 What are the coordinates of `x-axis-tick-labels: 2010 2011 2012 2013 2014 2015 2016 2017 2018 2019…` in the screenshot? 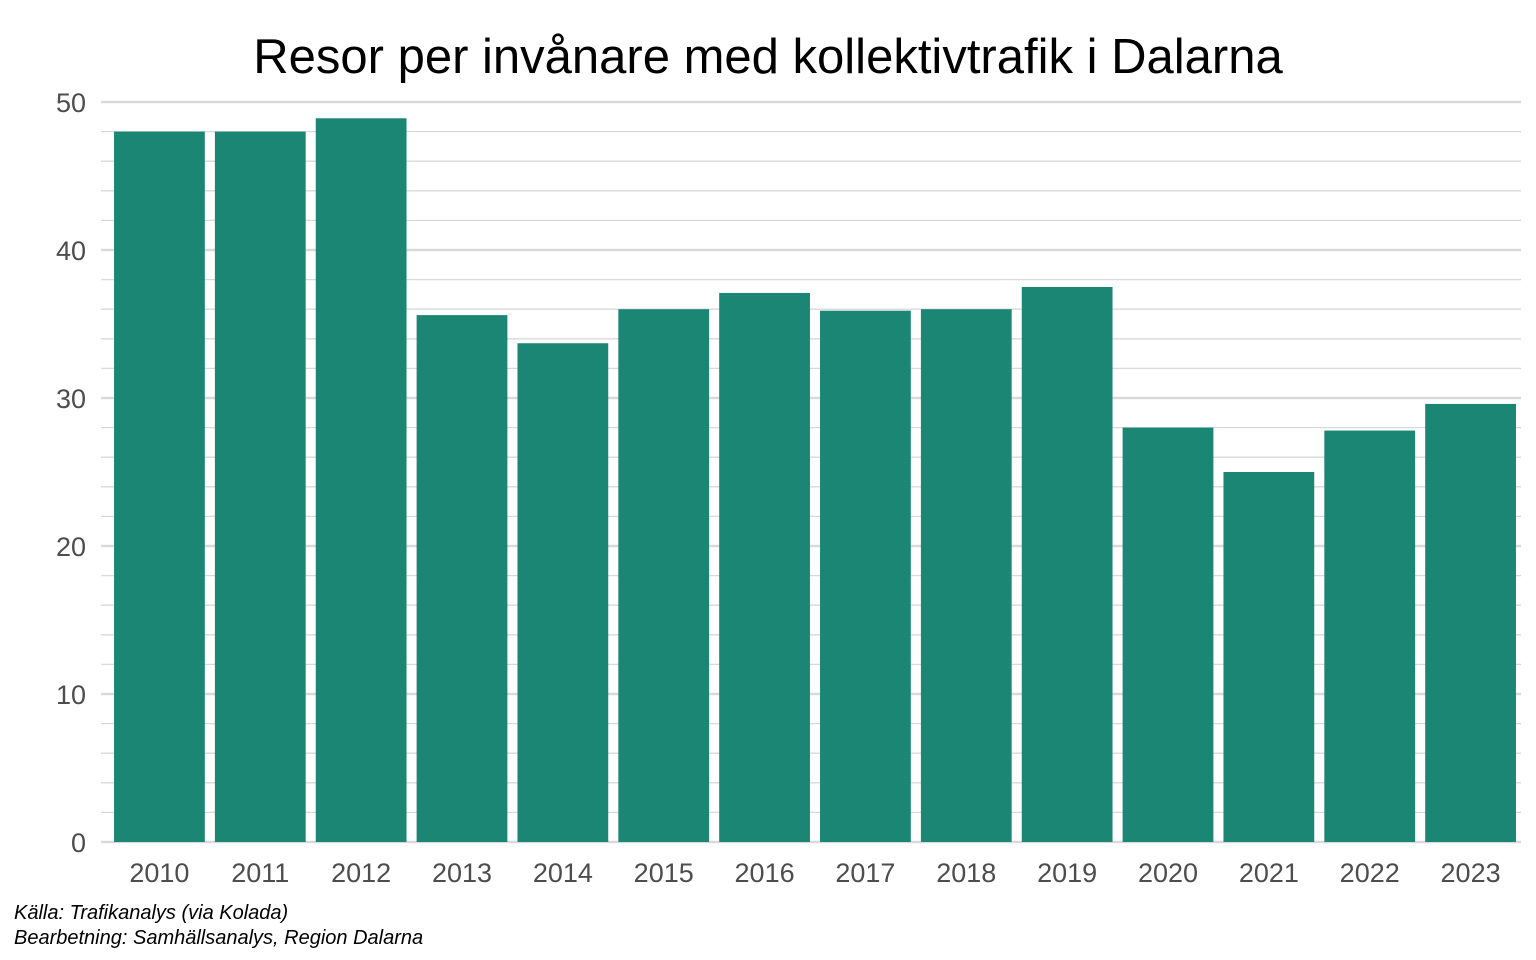 It's located at (814, 873).